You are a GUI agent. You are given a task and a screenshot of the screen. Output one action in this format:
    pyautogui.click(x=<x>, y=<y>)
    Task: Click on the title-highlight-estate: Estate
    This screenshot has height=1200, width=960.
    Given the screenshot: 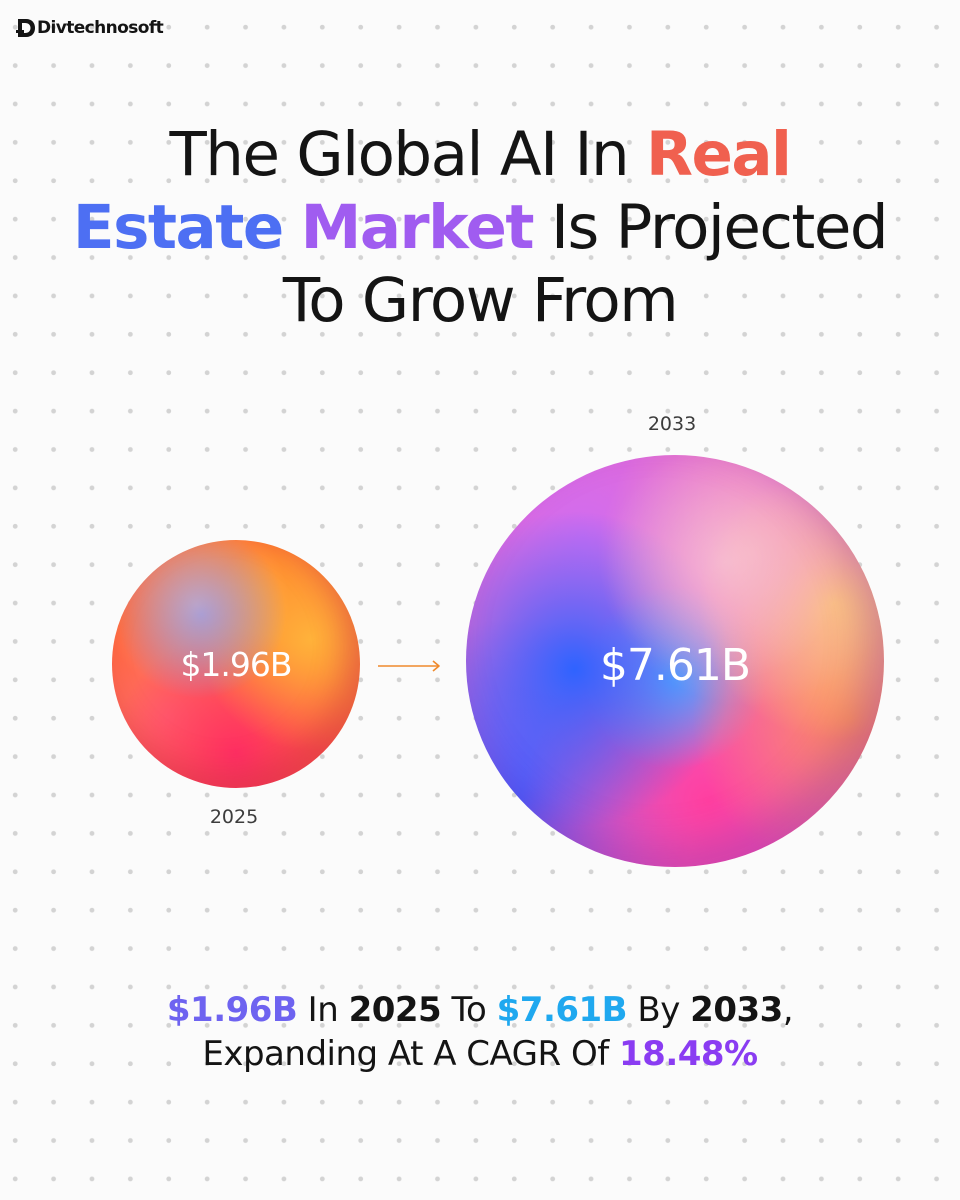 What is the action you would take?
    pyautogui.click(x=178, y=227)
    